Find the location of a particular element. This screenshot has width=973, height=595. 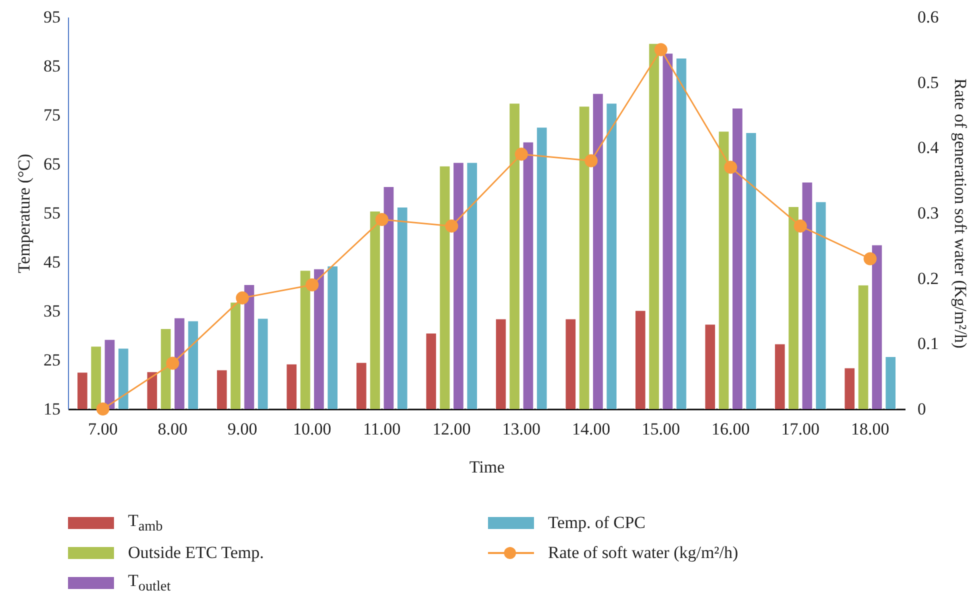

y2-tick-label: 0.6 is located at coordinates (928, 17).